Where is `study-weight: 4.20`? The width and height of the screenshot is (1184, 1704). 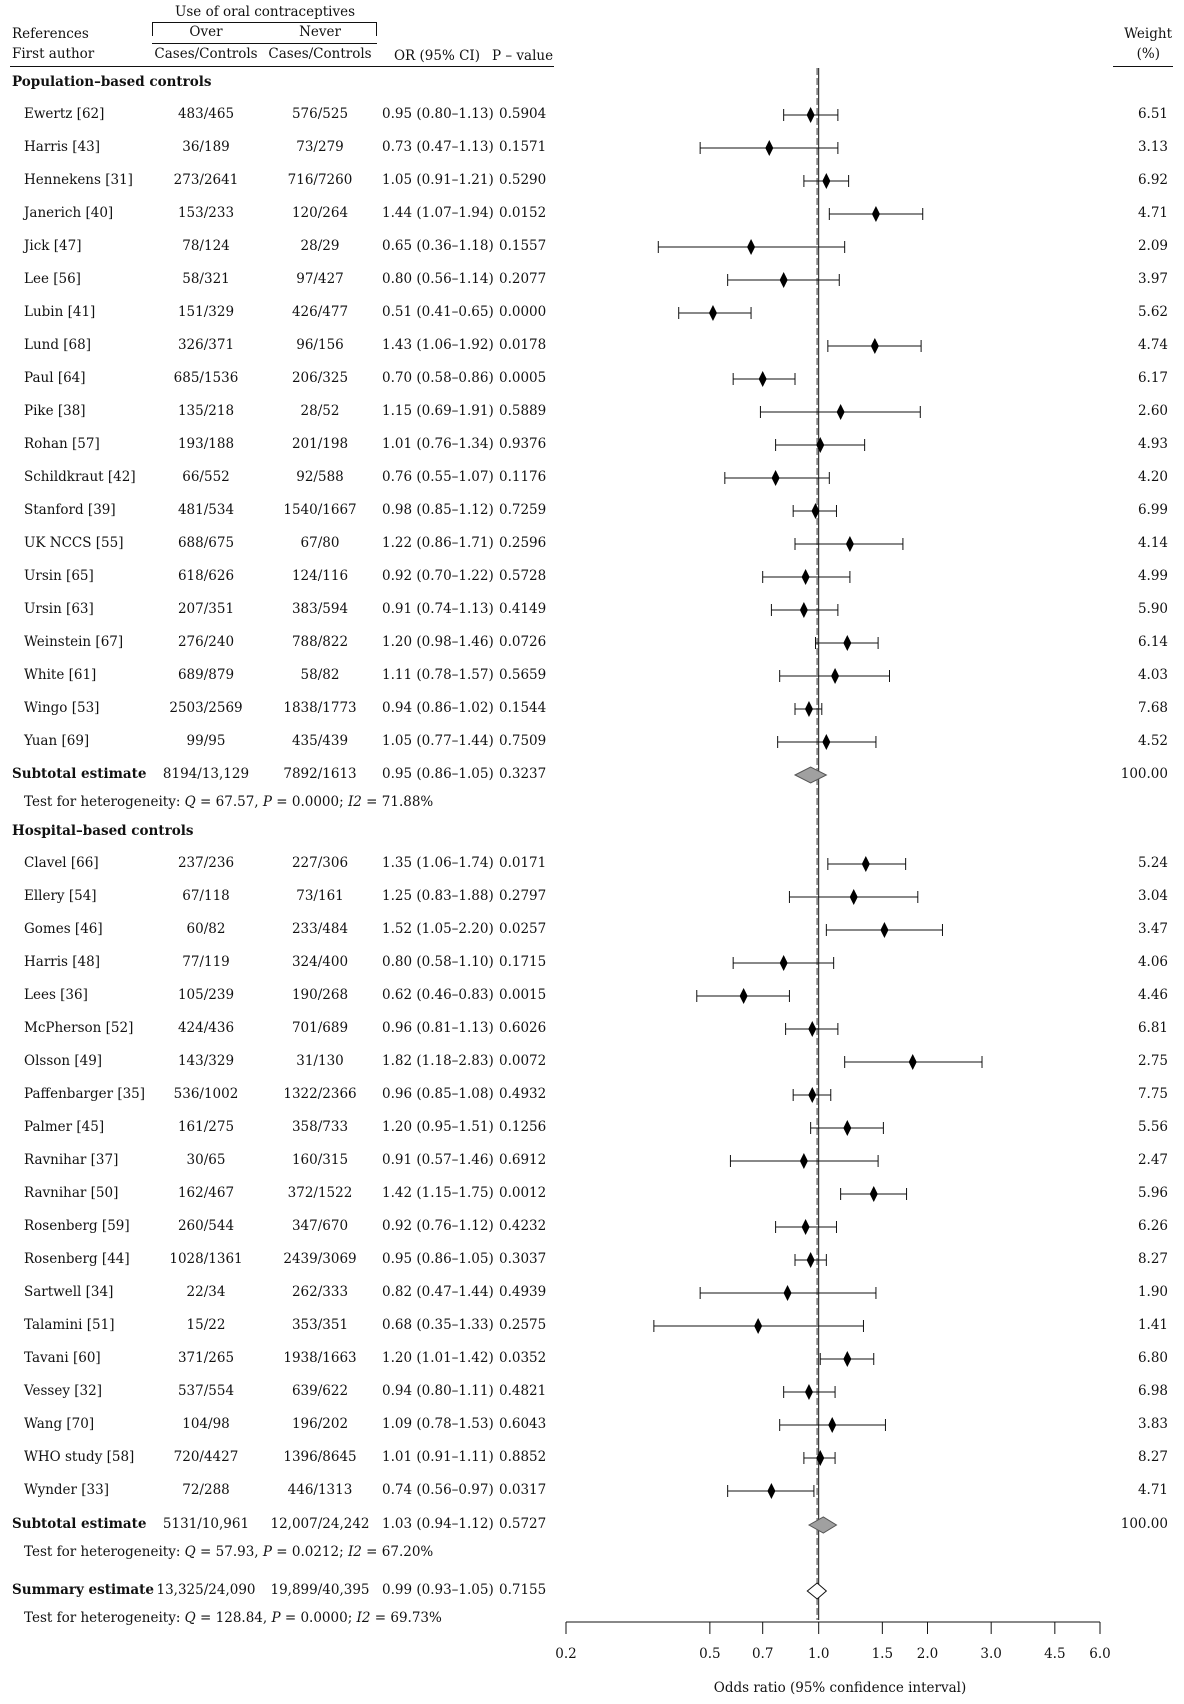
study-weight: 4.20 is located at coordinates (1152, 477).